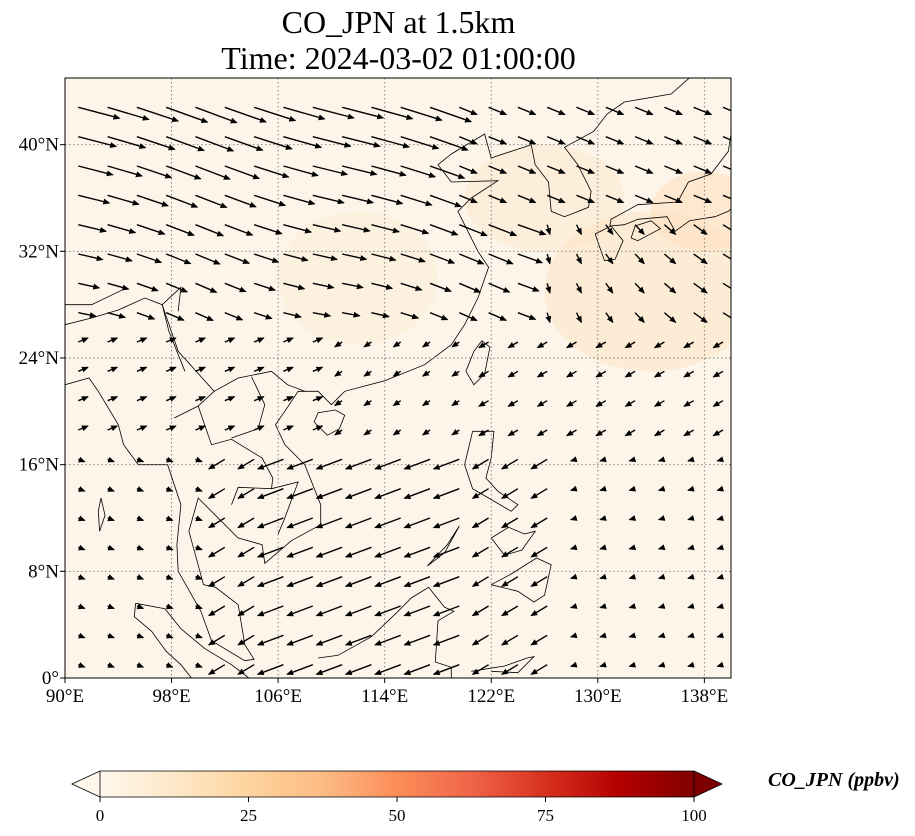 The width and height of the screenshot is (915, 836). What do you see at coordinates (248, 815) in the screenshot?
I see `colorbar-tick-label: 25` at bounding box center [248, 815].